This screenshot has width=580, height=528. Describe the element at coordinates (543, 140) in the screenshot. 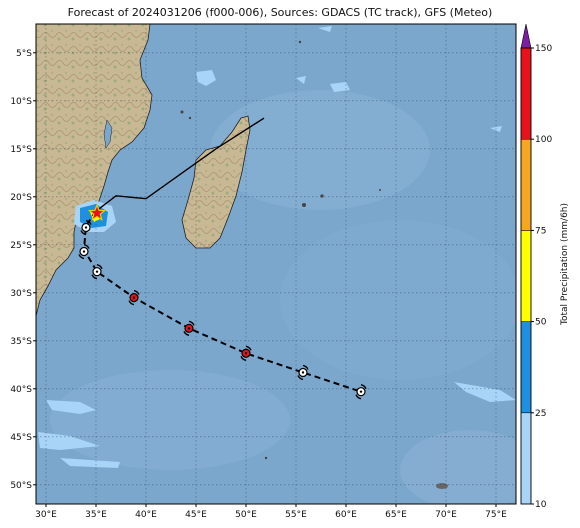

I see `colorbar-tick-label: 100` at that location.